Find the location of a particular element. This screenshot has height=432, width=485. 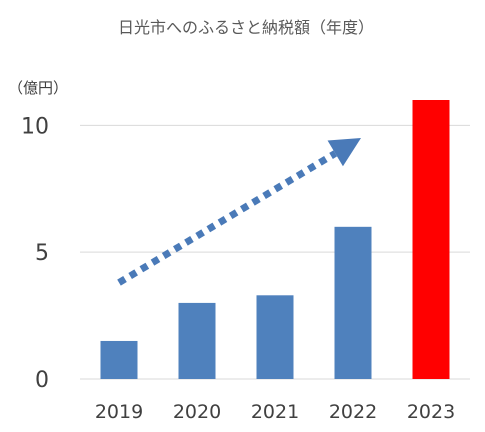

x-tick-label-2022: 2022 is located at coordinates (353, 412).